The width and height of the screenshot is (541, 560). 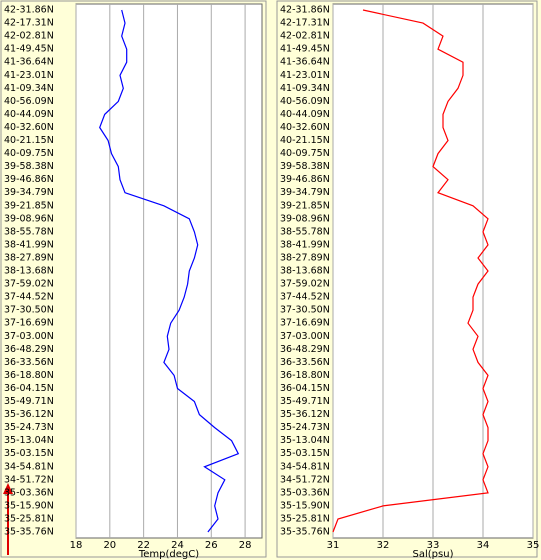 I want to click on x-tick-label: 32, so click(x=383, y=545).